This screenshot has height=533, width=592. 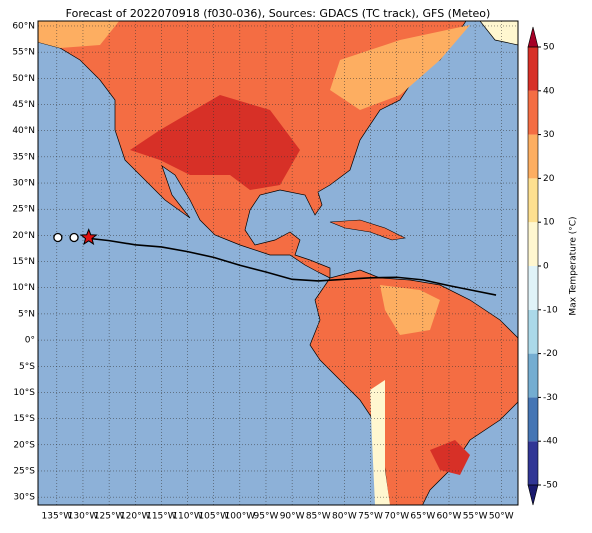 What do you see at coordinates (23, 288) in the screenshot?
I see `y-tick-label: 10°N` at bounding box center [23, 288].